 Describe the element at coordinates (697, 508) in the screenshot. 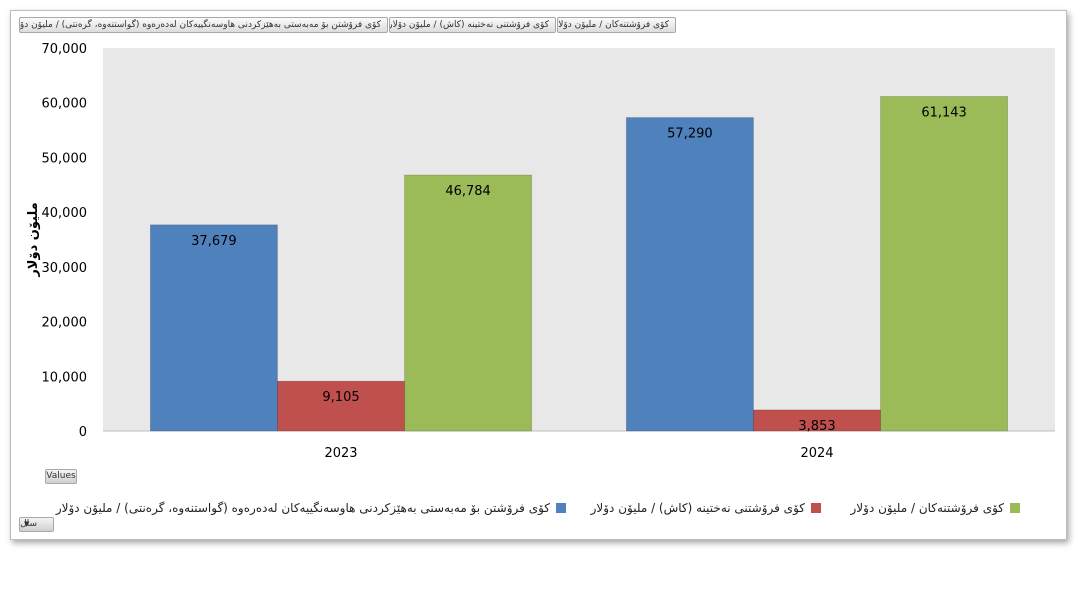

I see `legend-label: کۆی فرۆشتنی نەختینە (کاش) / ملیۆن دۆلار` at that location.